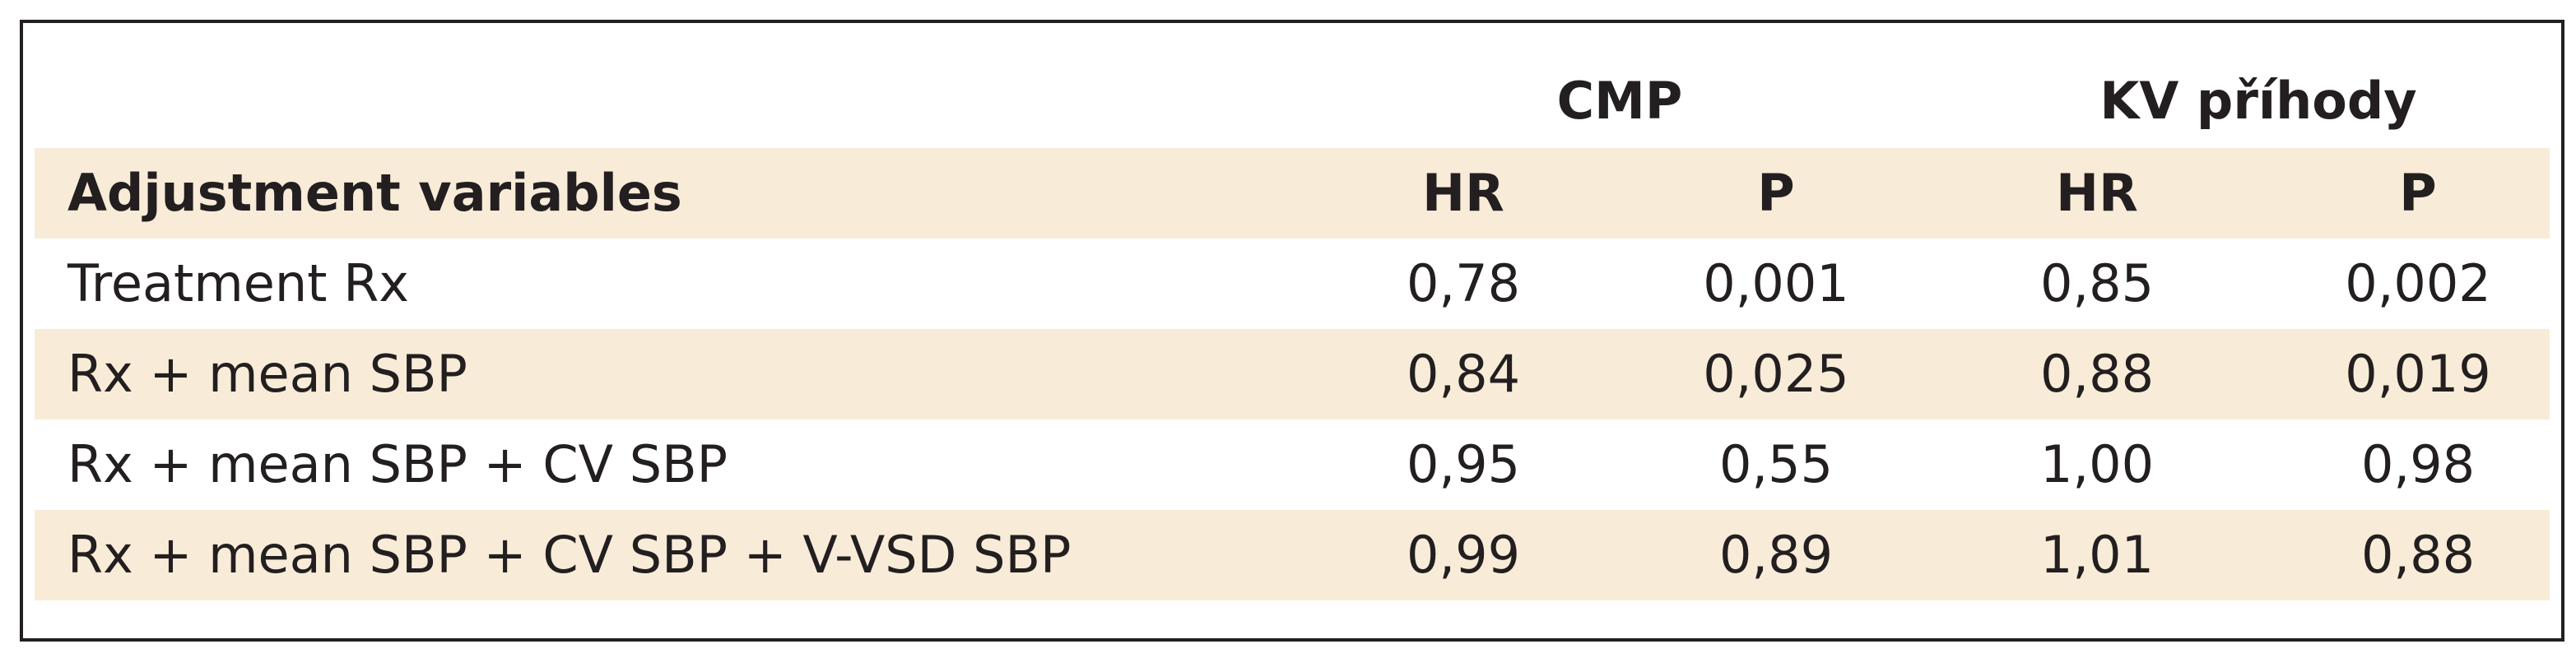 The image size is (2576, 658). Describe the element at coordinates (2418, 283) in the screenshot. I see `value-cell: 0,002` at that location.